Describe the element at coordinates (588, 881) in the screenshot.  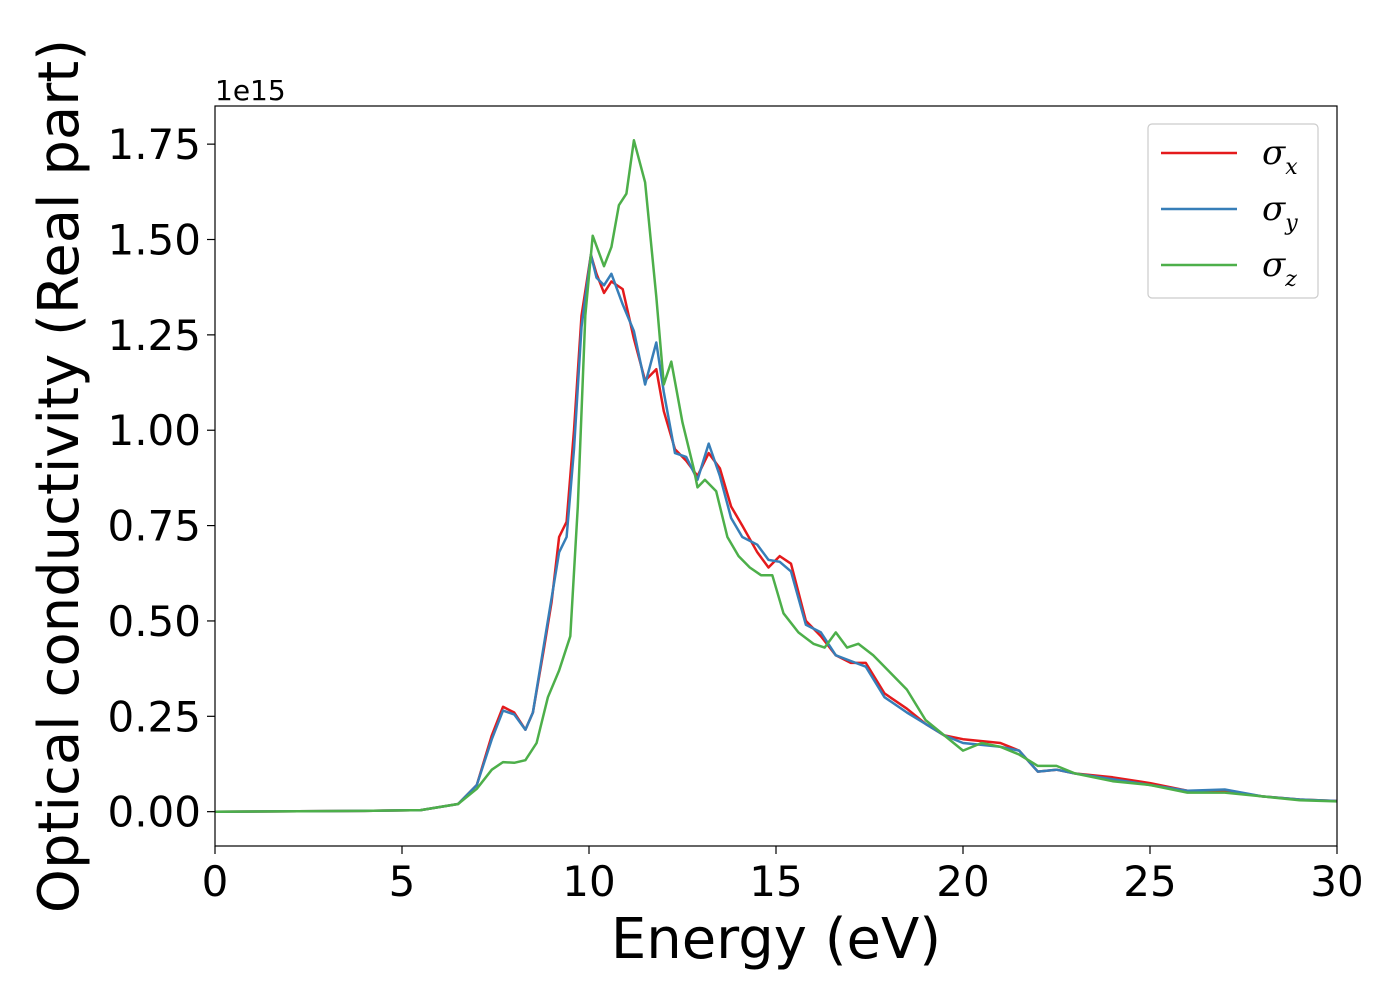
I see `x-tick-label: 10` at that location.